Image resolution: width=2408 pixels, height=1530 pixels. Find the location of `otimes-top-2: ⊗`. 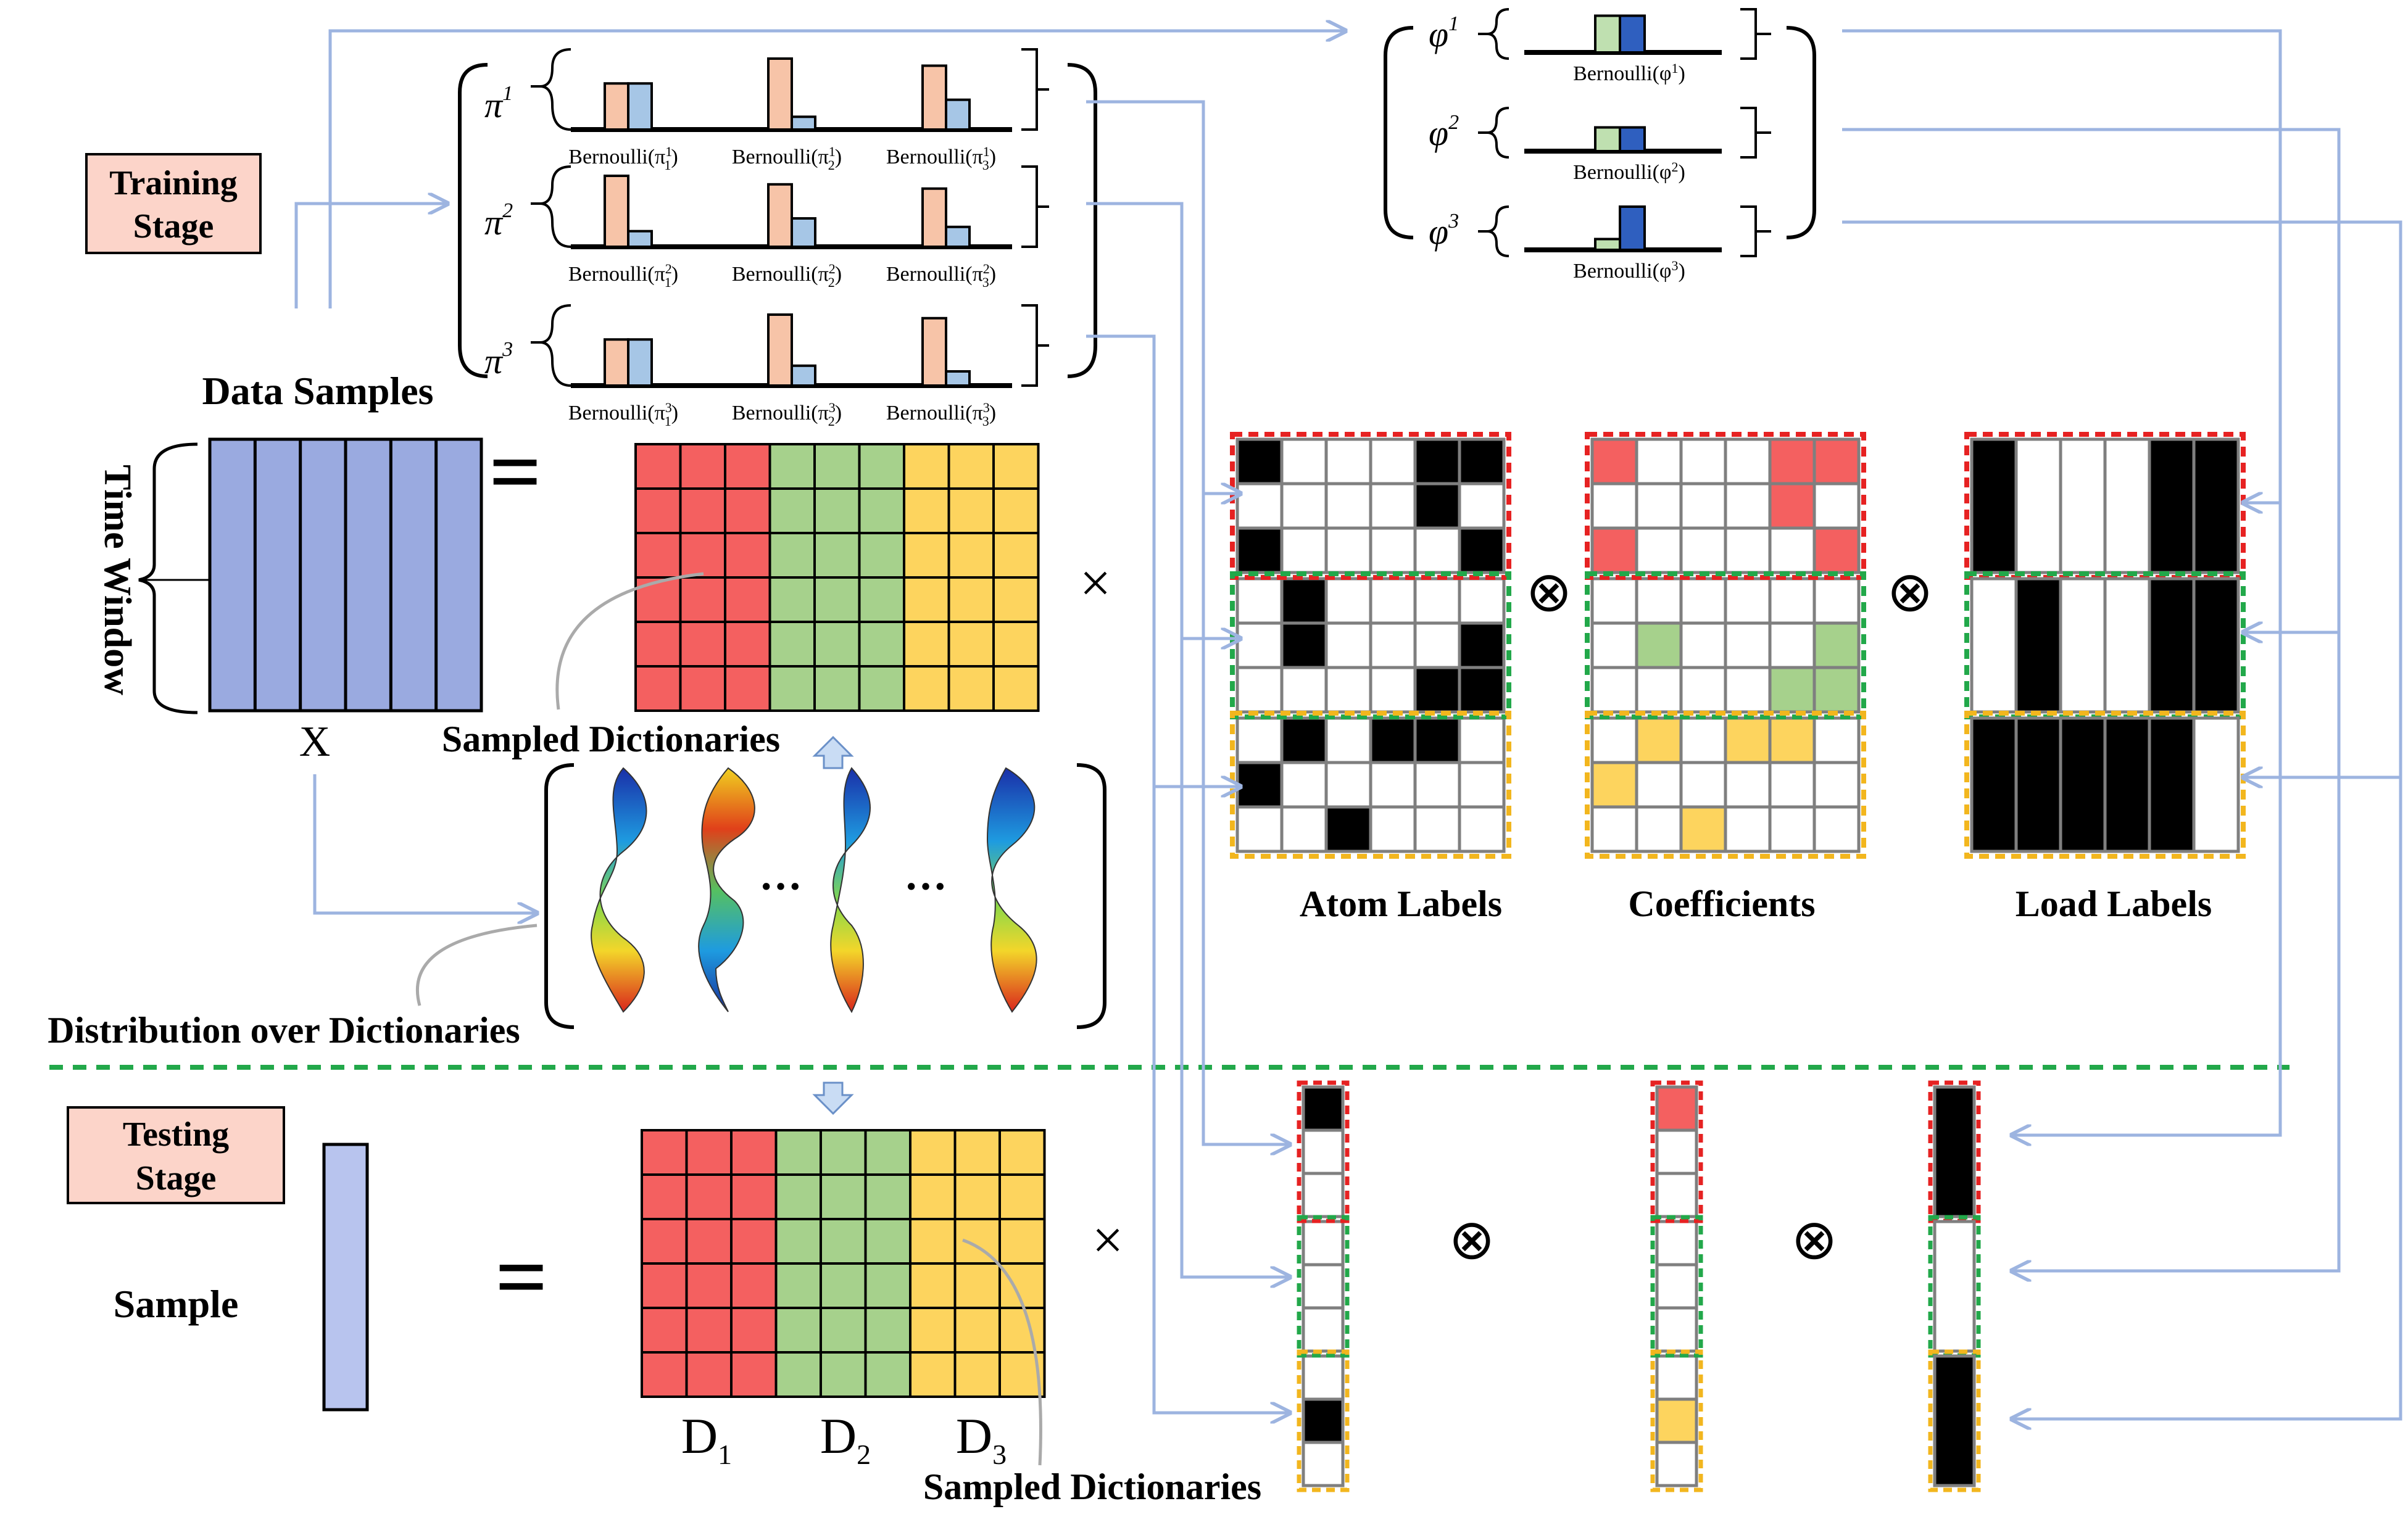

otimes-top-2: ⊗ is located at coordinates (1910, 592).